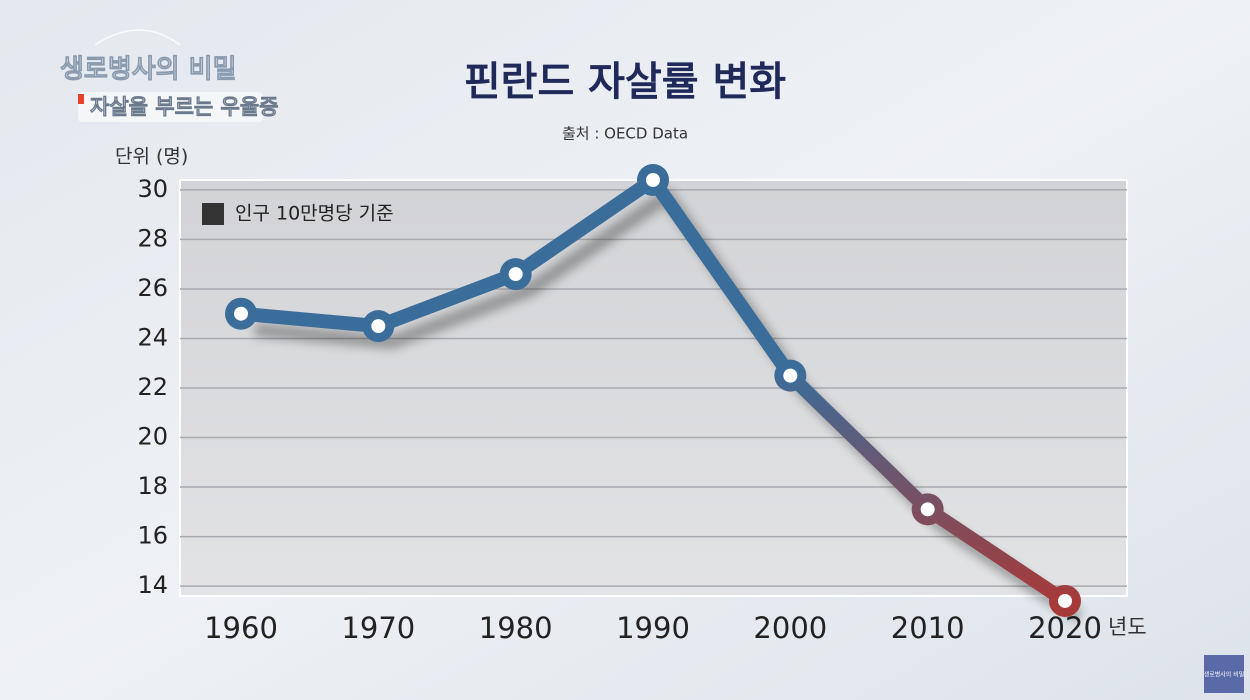 The width and height of the screenshot is (1250, 700). Describe the element at coordinates (1127, 627) in the screenshot. I see `x-axis-label: 년도` at that location.